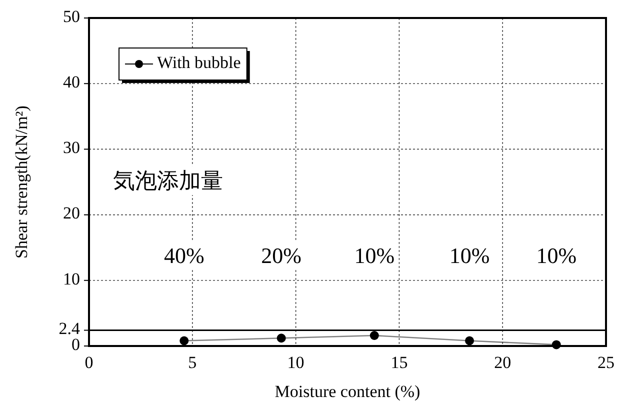 The width and height of the screenshot is (634, 409). Describe the element at coordinates (295, 362) in the screenshot. I see `x-tick-label: 10` at that location.